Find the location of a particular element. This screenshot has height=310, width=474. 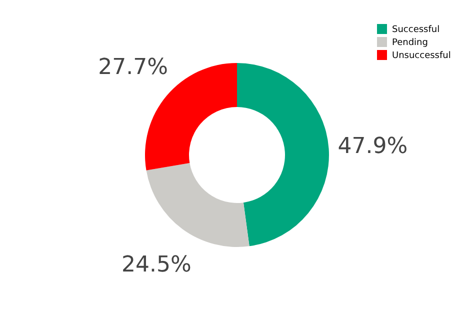

data-label: 27.7% is located at coordinates (133, 67).